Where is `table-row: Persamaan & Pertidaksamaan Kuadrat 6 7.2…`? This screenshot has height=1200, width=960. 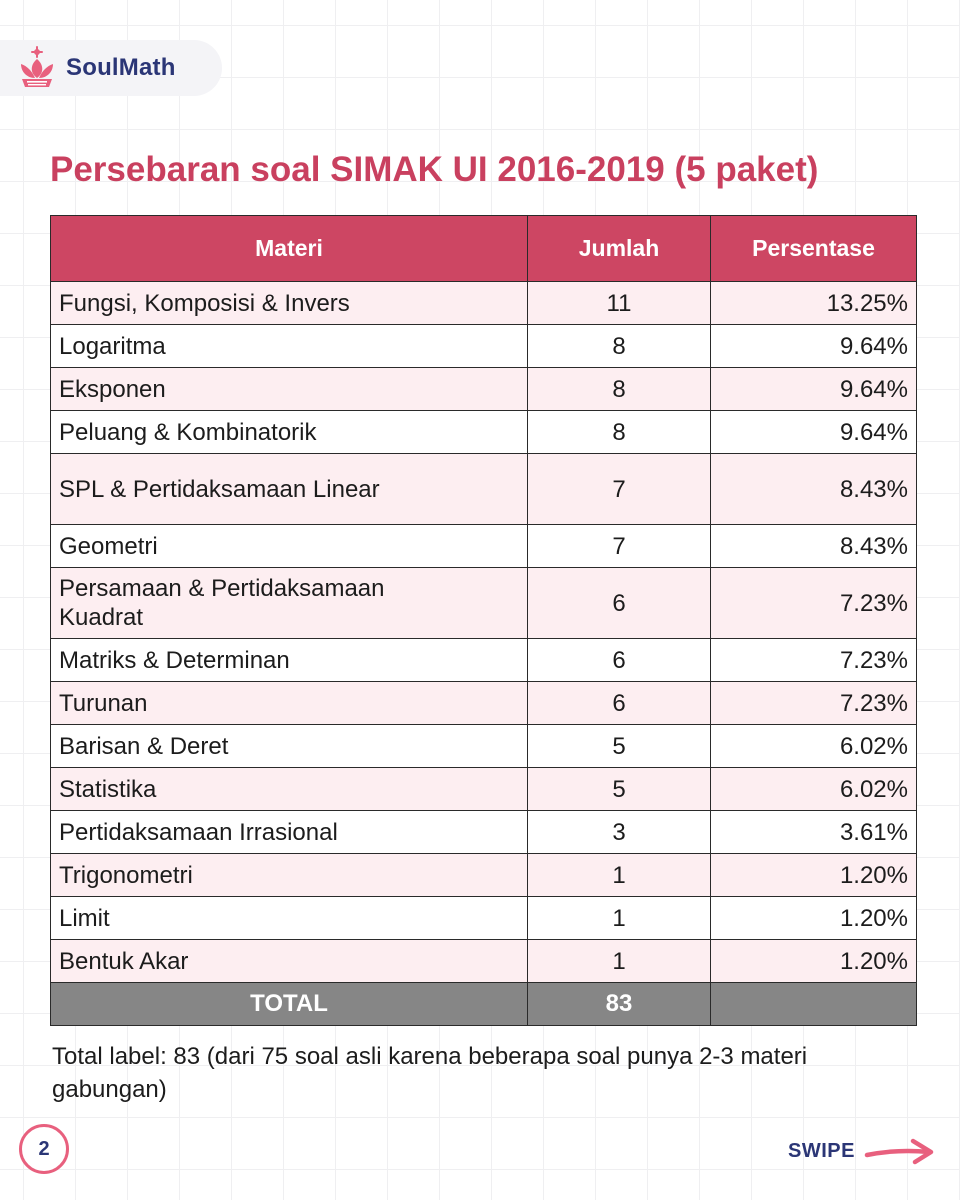 table-row: Persamaan & Pertidaksamaan Kuadrat 6 7.2… is located at coordinates (483, 603).